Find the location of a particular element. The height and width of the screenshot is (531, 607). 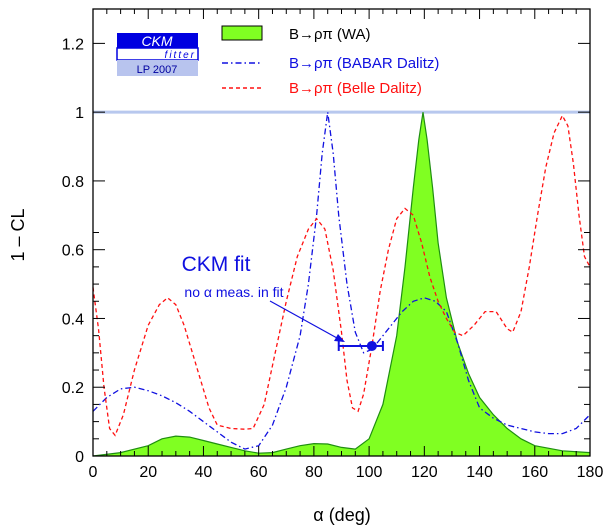

x-tick-label: 140 is located at coordinates (479, 472).